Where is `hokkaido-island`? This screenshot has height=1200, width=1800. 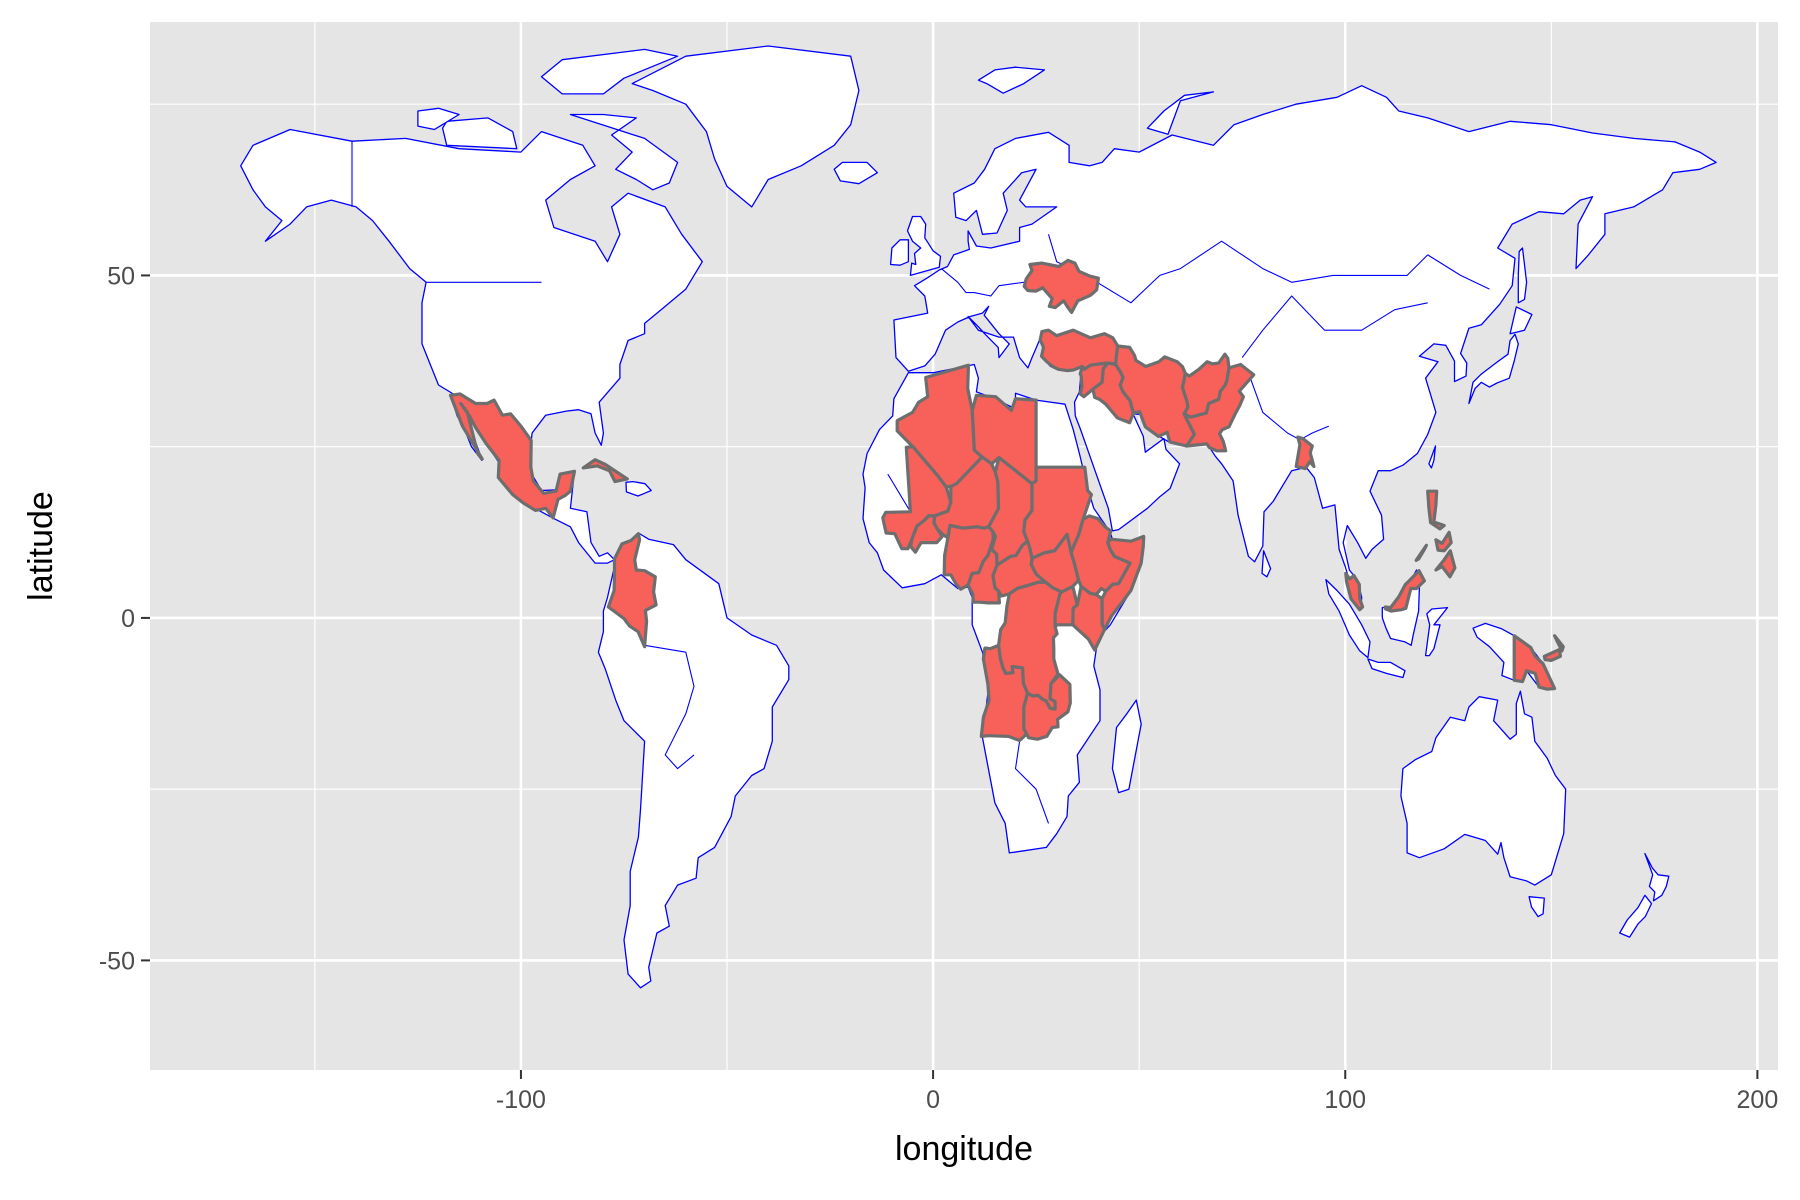
hokkaido-island is located at coordinates (1521, 320).